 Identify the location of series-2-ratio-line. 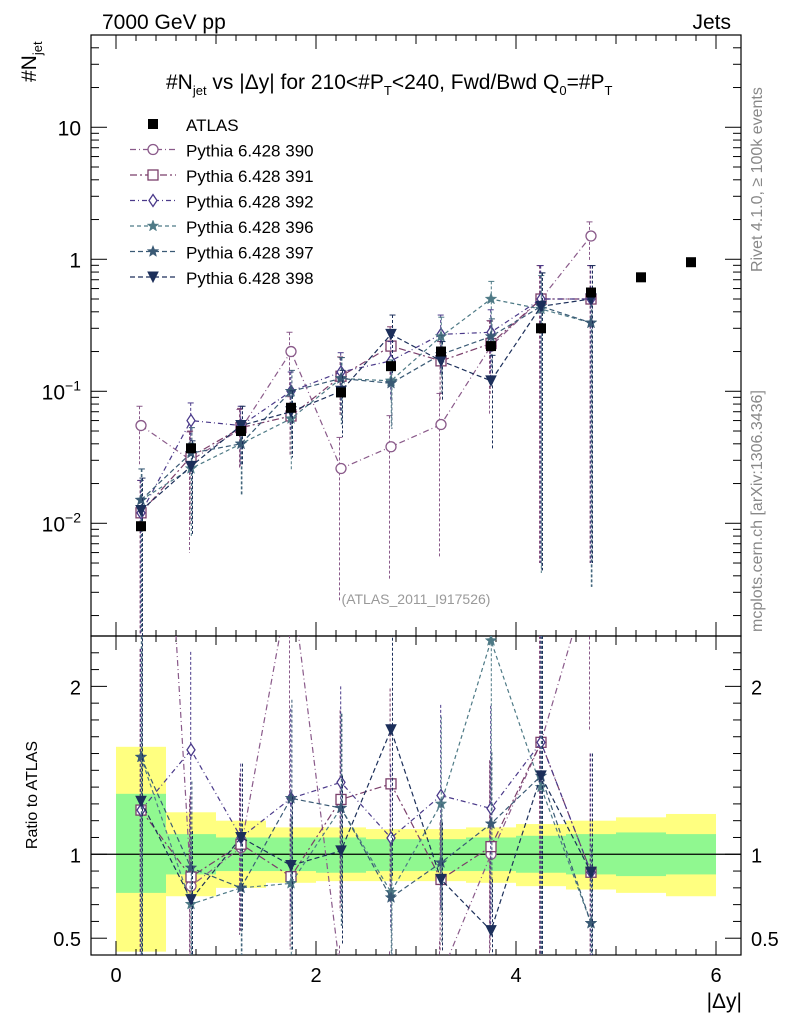
(366, 807).